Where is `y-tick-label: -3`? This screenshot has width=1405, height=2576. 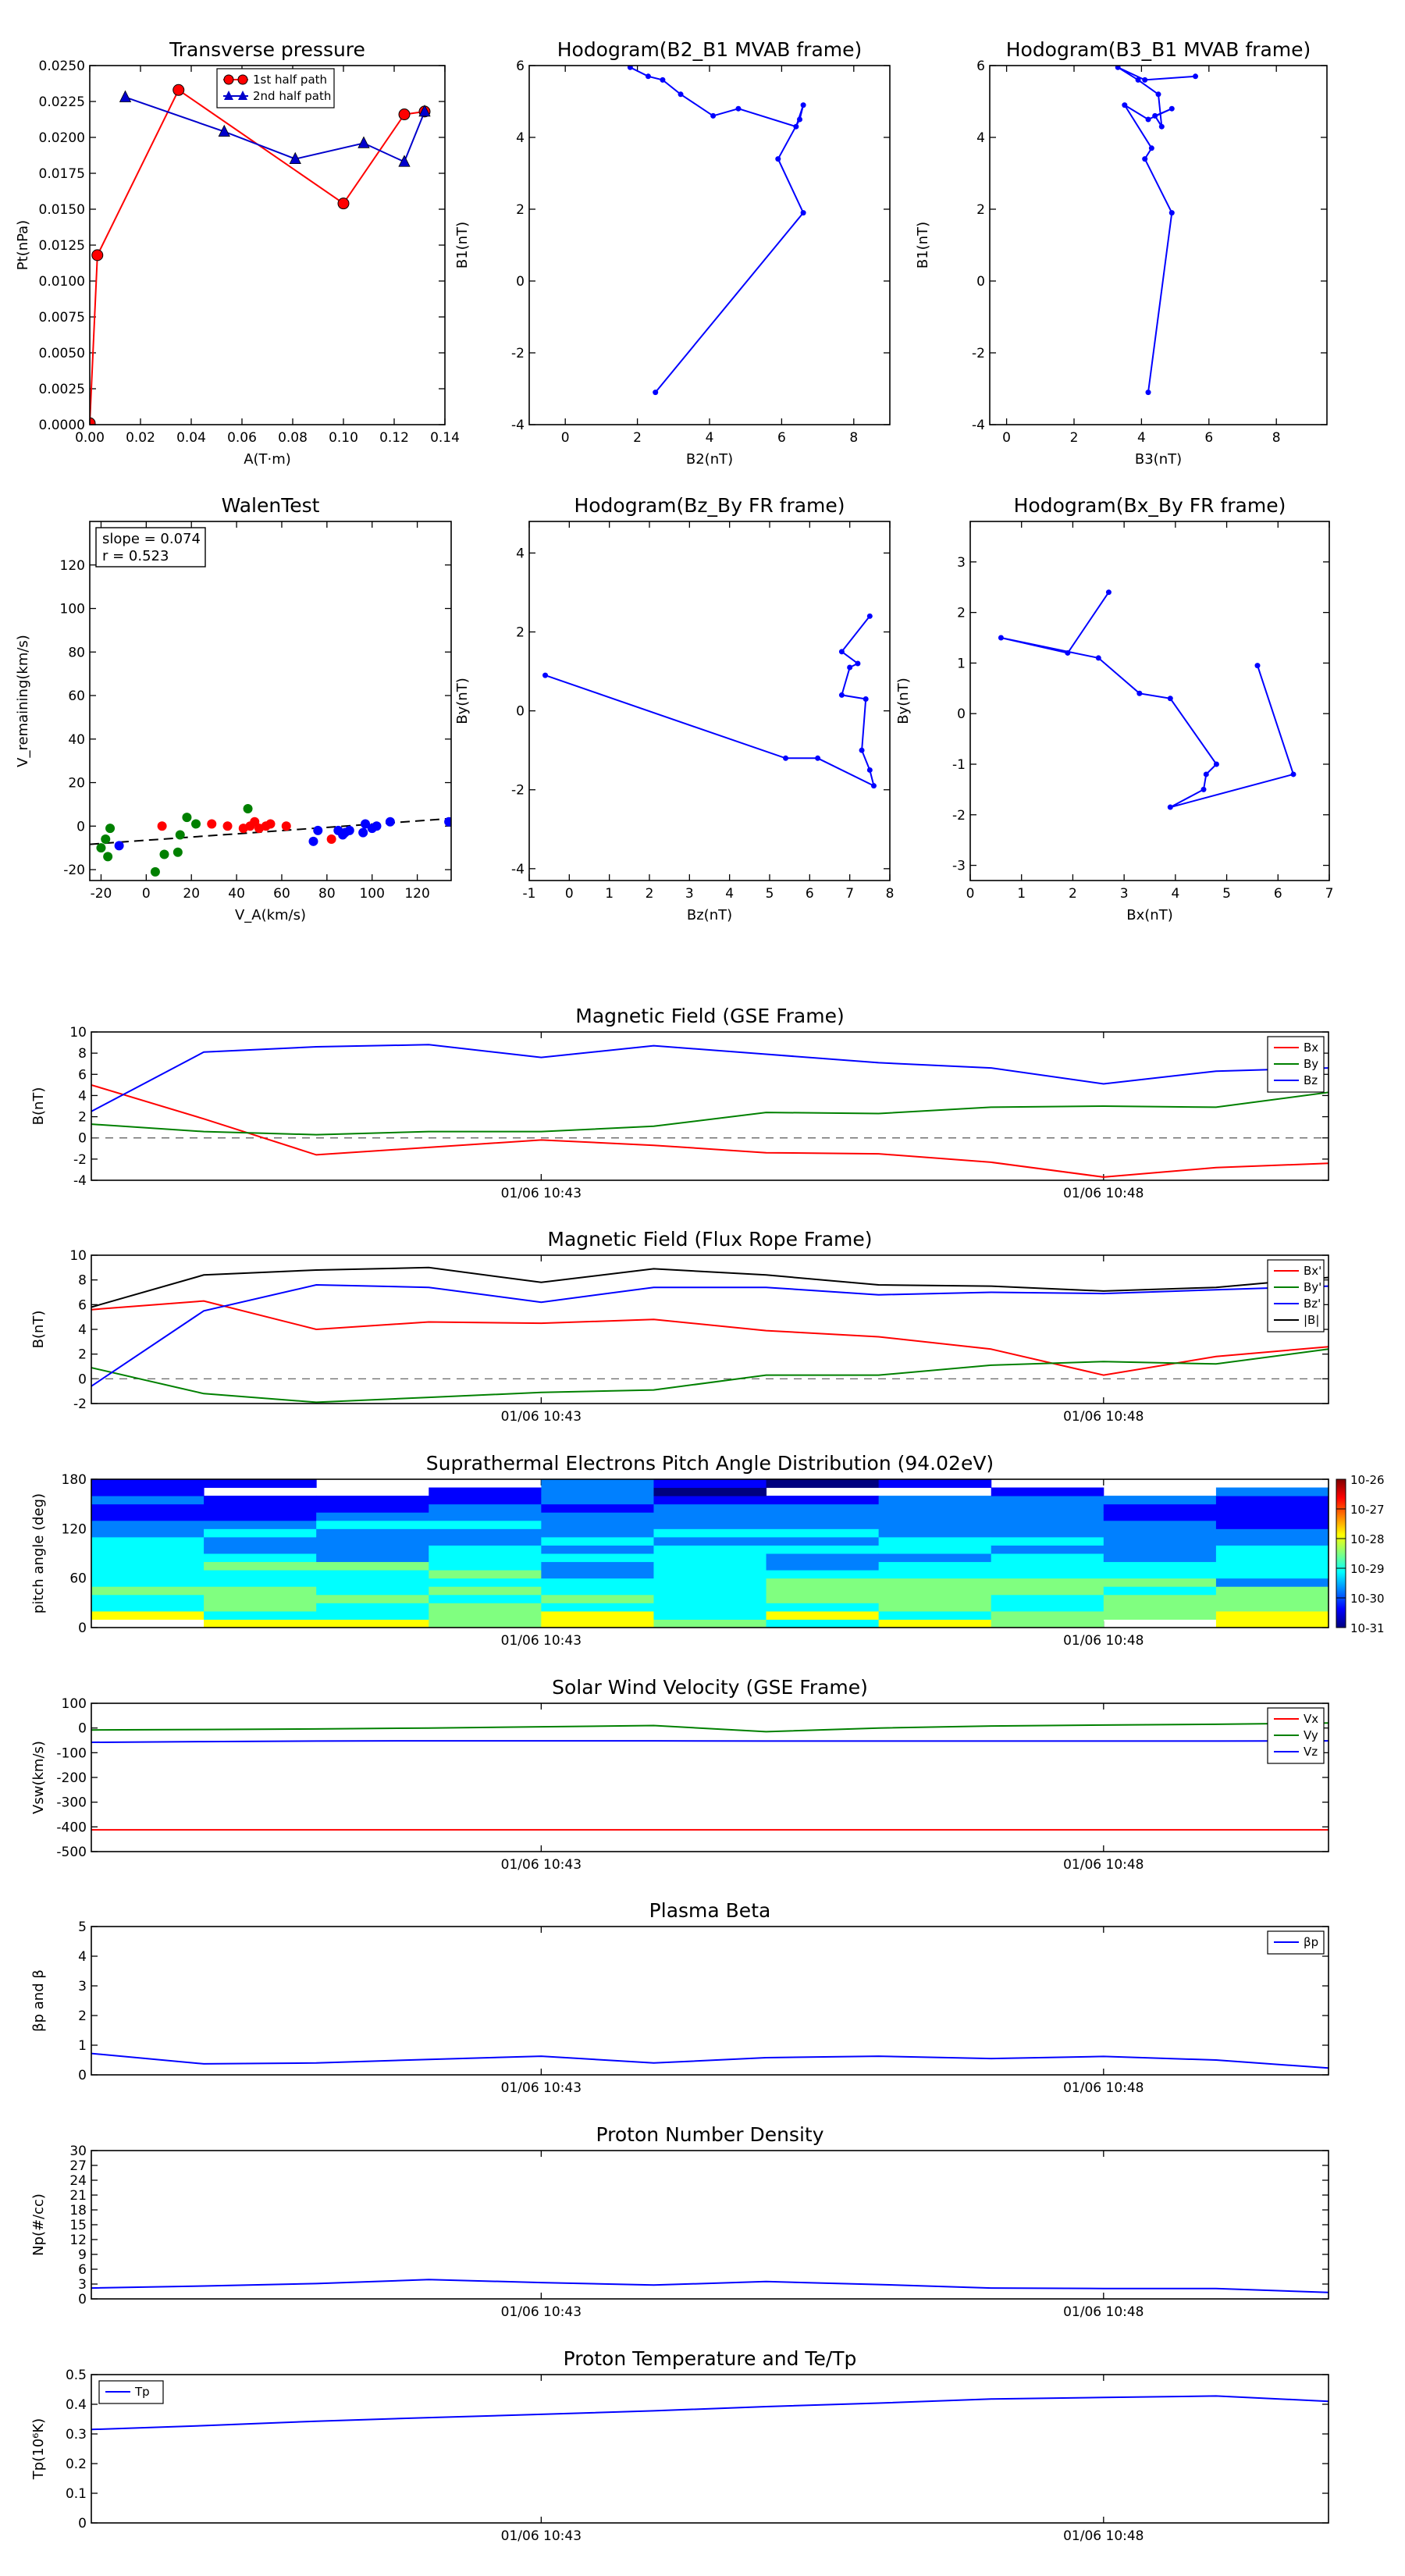 y-tick-label: -3 is located at coordinates (959, 866).